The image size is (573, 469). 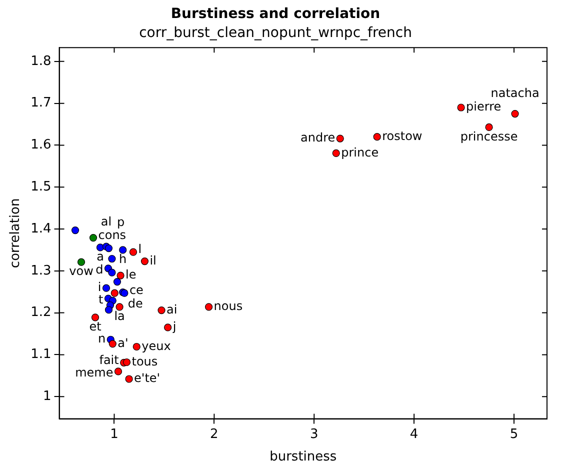 What do you see at coordinates (314, 434) in the screenshot?
I see `x-tick-label: 3` at bounding box center [314, 434].